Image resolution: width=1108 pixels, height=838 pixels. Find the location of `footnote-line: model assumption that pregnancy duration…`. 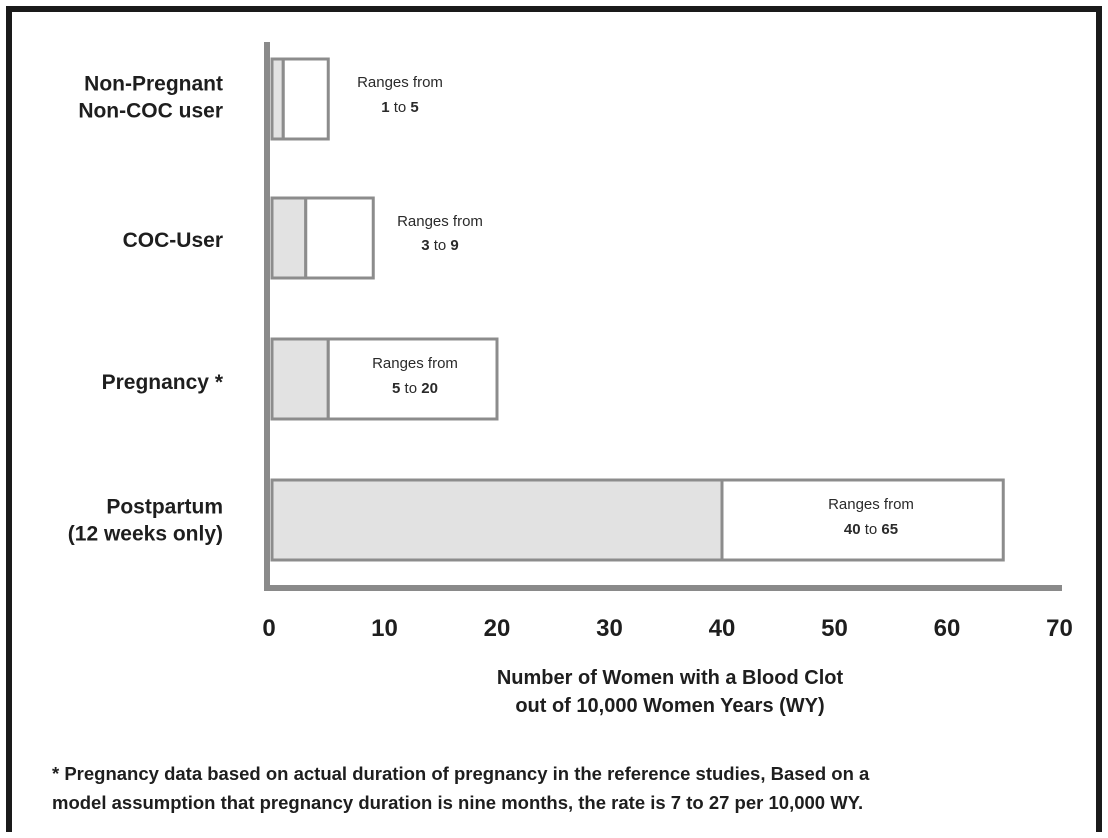

footnote-line: model assumption that pregnancy duration… is located at coordinates (457, 802).